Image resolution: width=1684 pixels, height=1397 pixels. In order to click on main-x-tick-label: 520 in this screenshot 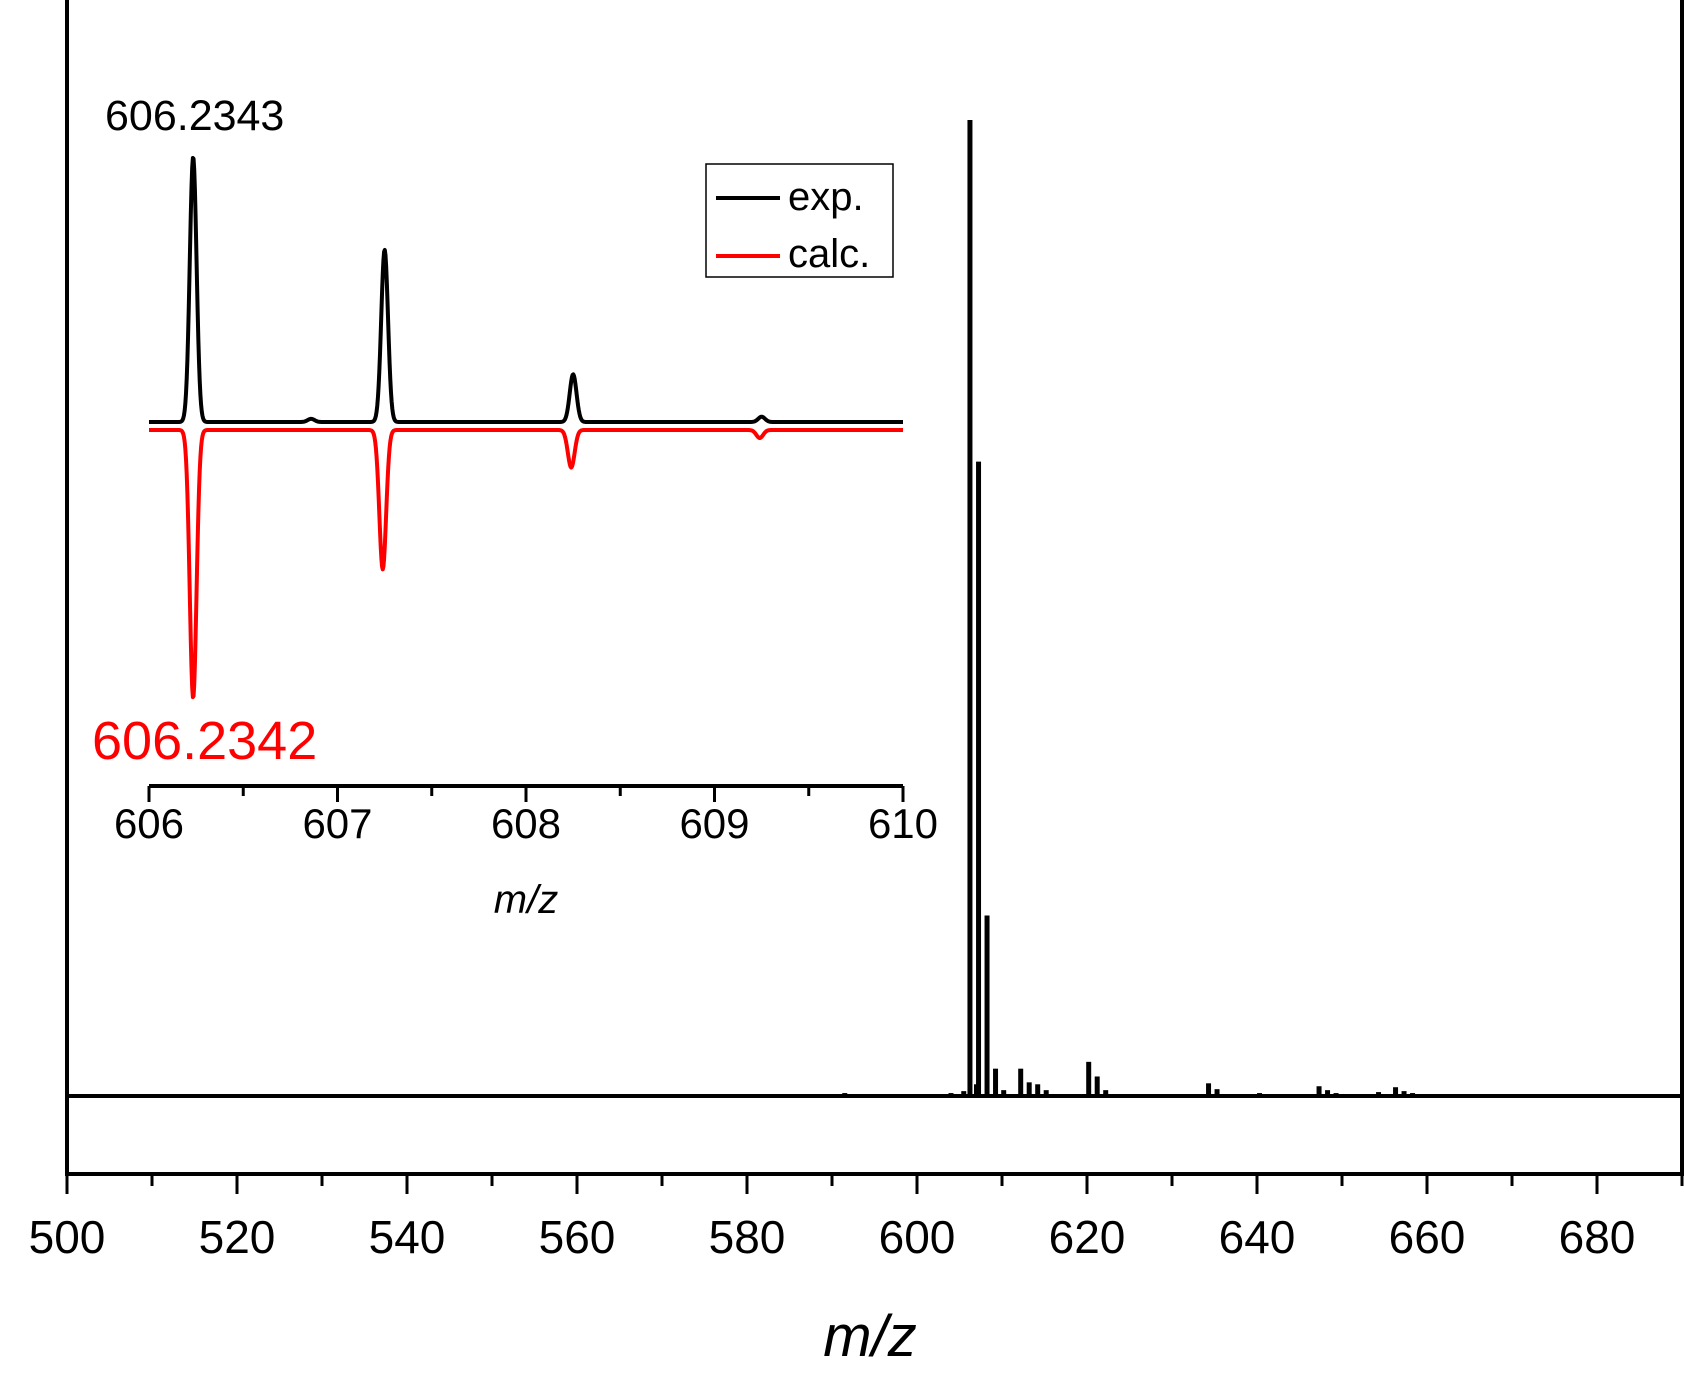, I will do `click(237, 1237)`.